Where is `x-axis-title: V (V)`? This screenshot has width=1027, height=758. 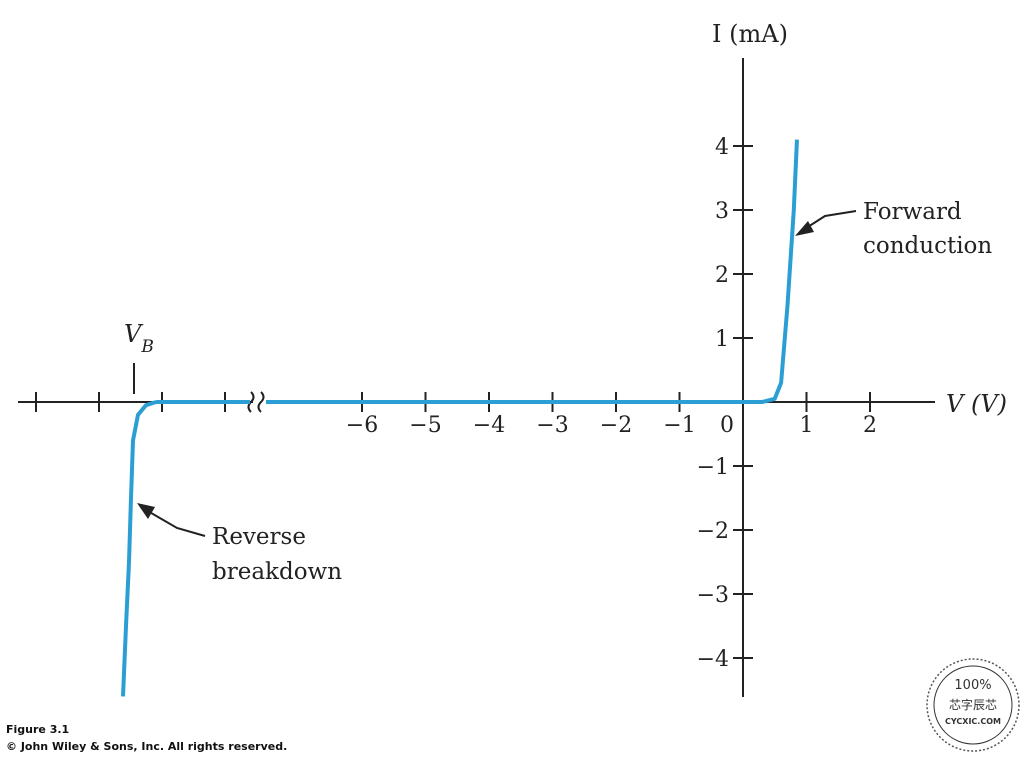 x-axis-title: V (V) is located at coordinates (976, 404).